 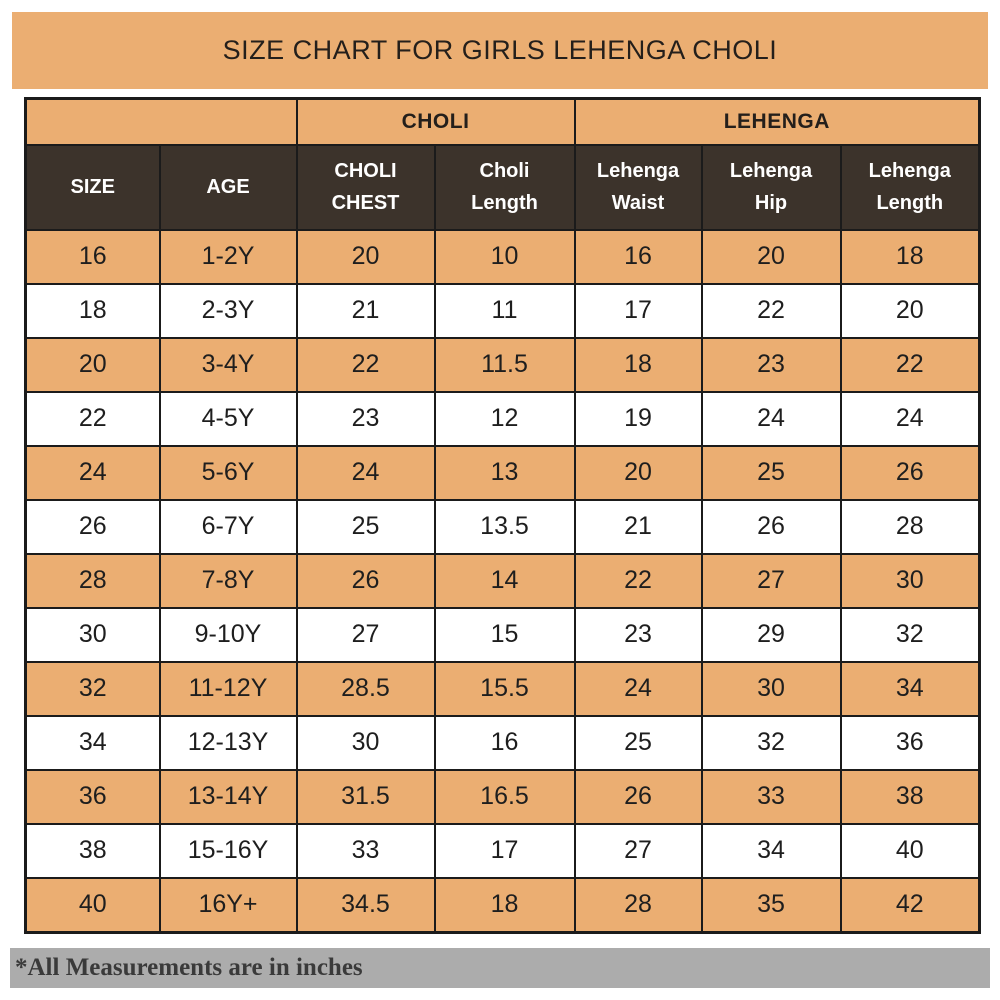 I want to click on column-header-size: SIZE, so click(x=92, y=187).